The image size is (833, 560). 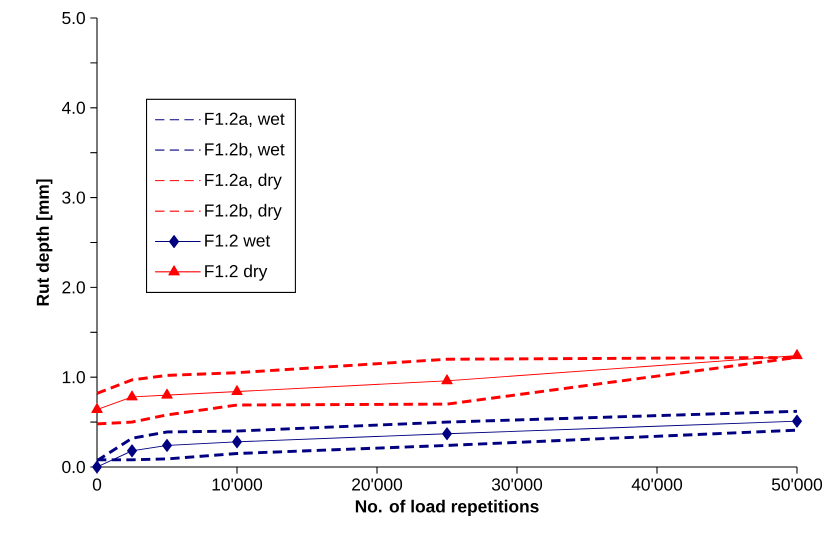 What do you see at coordinates (73, 197) in the screenshot?
I see `y-tick-label: 3.0` at bounding box center [73, 197].